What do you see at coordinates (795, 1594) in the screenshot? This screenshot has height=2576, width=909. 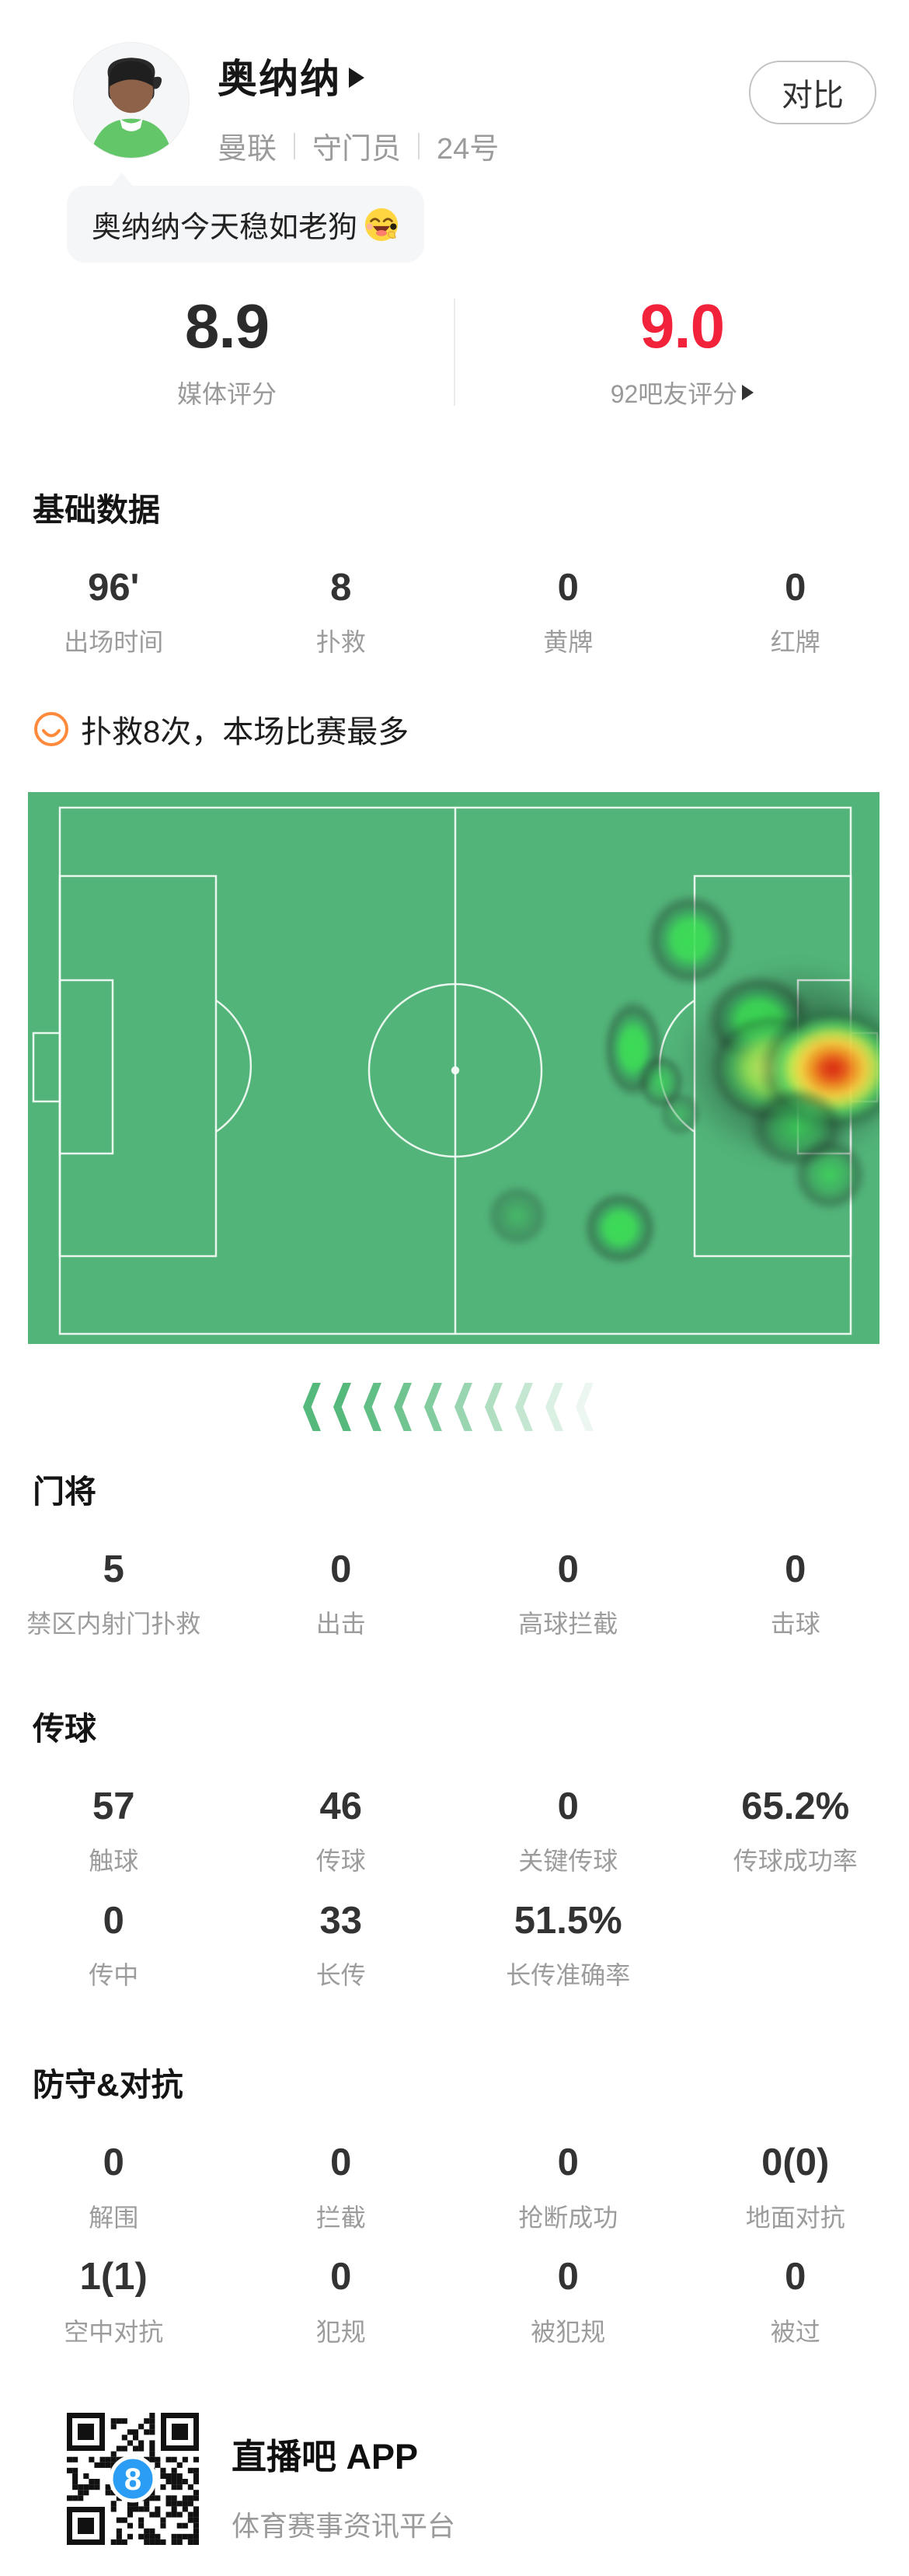 I see `stat-cell: 0 击球` at bounding box center [795, 1594].